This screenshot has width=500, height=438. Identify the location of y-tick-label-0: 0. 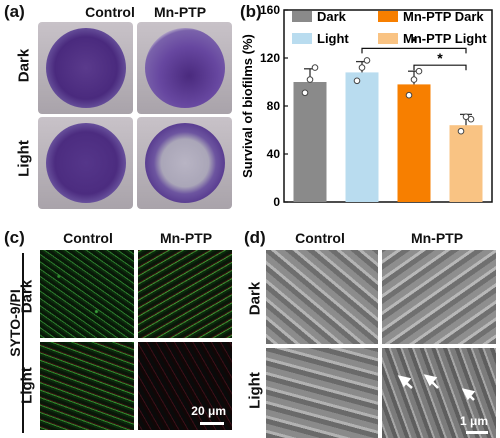
(276, 202).